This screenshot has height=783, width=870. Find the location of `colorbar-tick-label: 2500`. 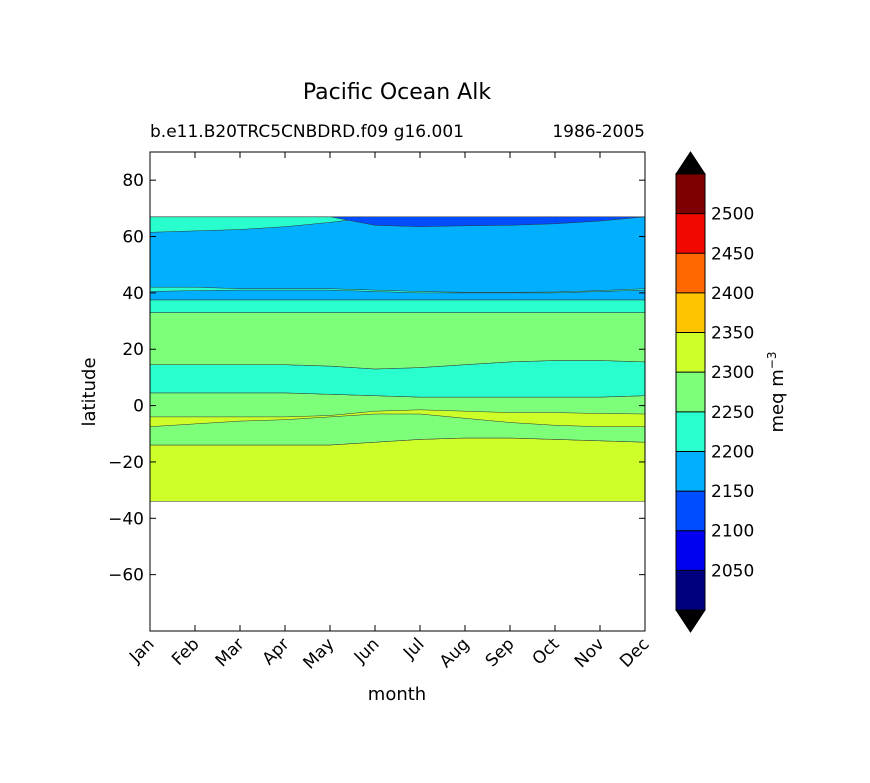

colorbar-tick-label: 2500 is located at coordinates (732, 215).